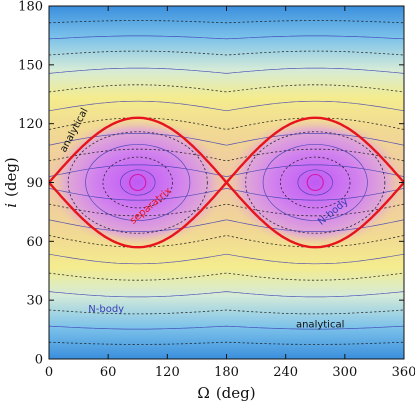 This screenshot has height=405, width=415. I want to click on x-tick-label-1: 60, so click(108, 372).